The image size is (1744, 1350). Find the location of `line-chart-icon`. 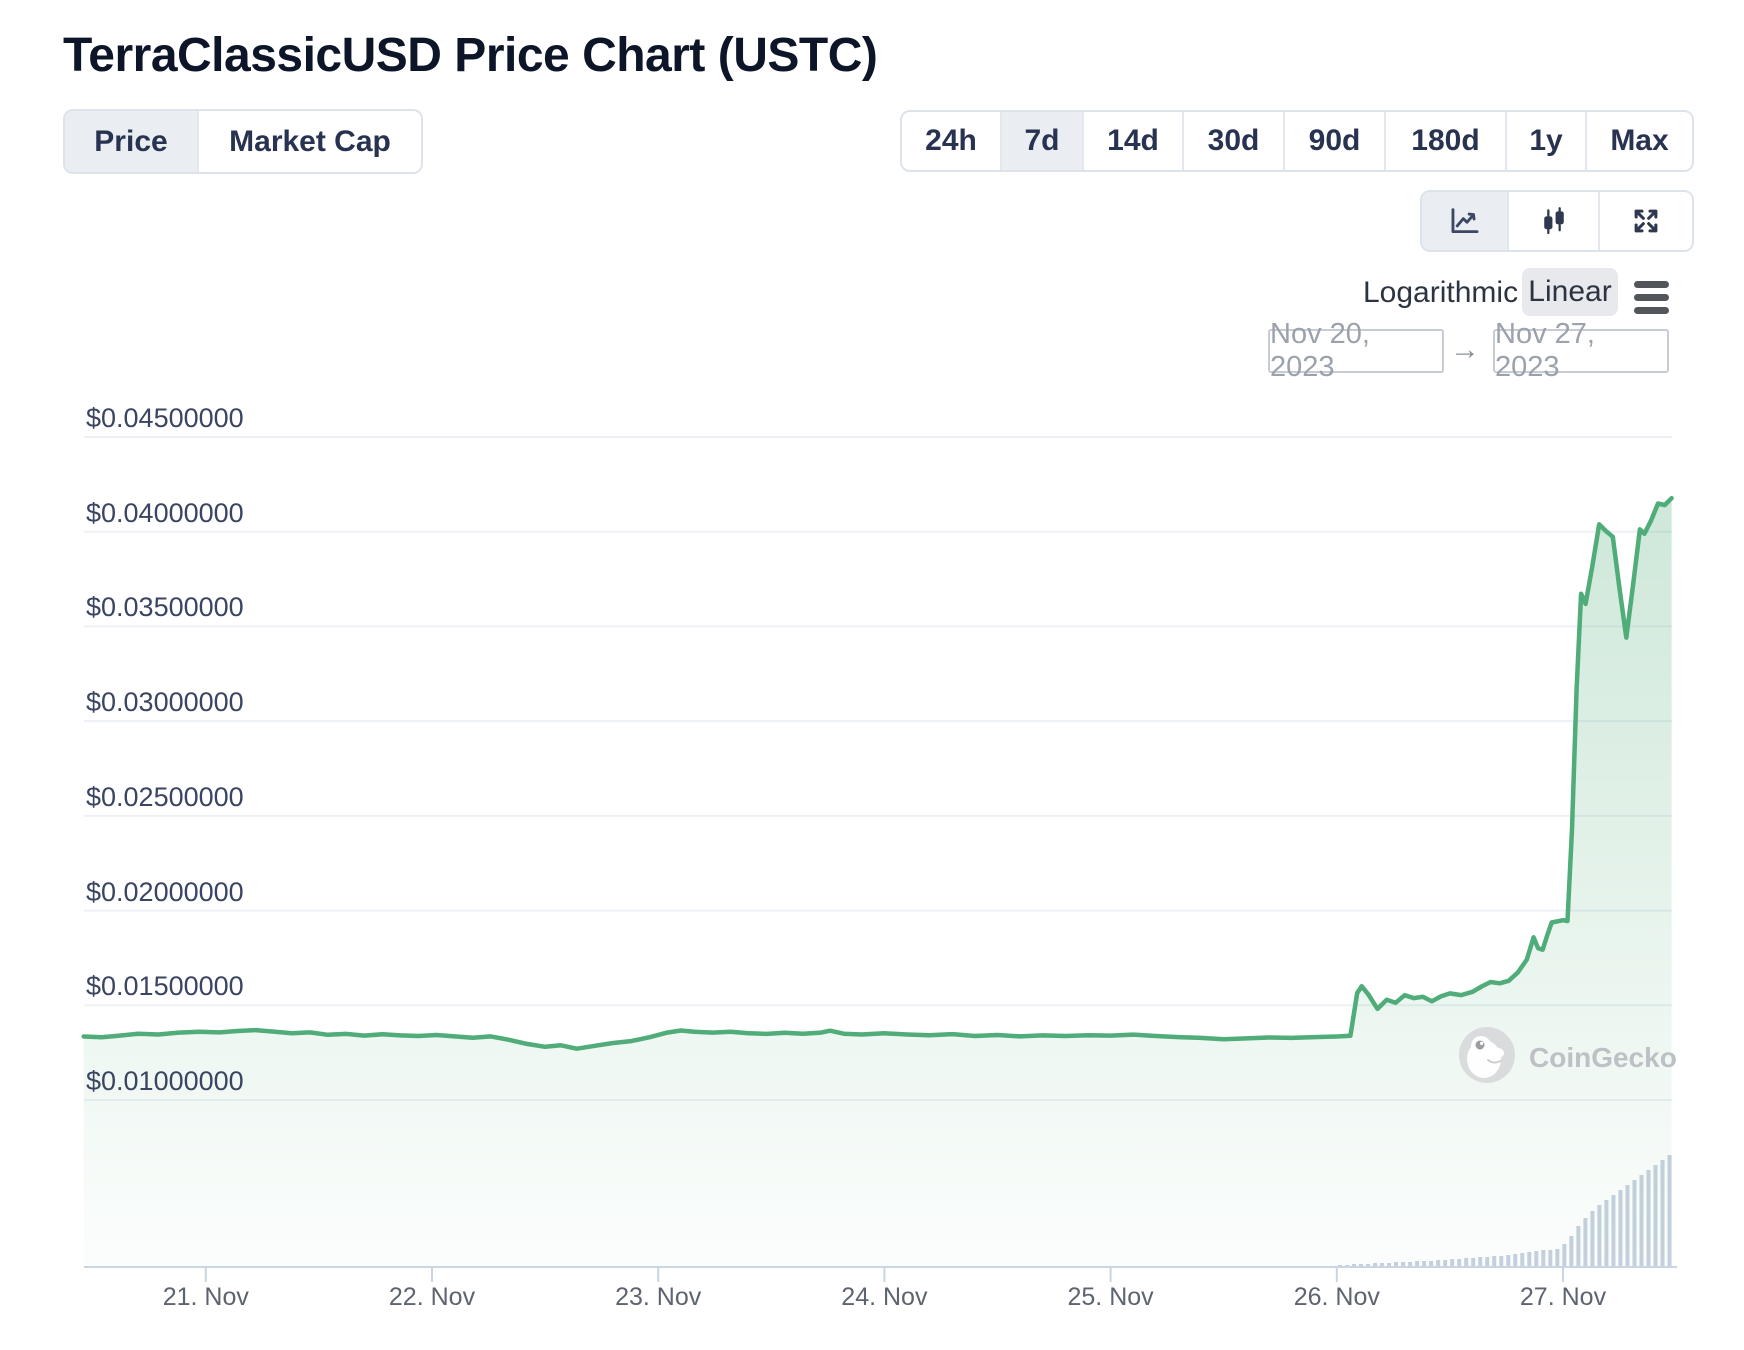

line-chart-icon is located at coordinates (1465, 221).